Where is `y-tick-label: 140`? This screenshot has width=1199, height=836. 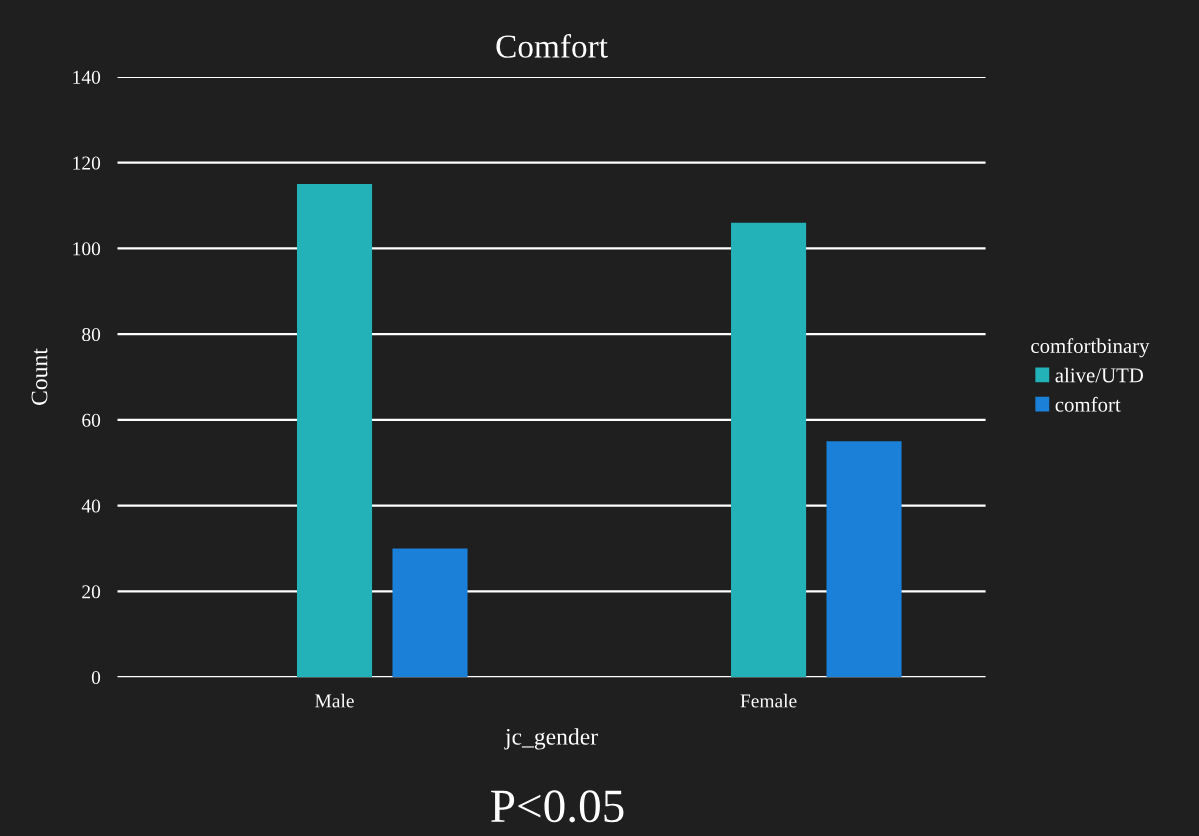
y-tick-label: 140 is located at coordinates (87, 77).